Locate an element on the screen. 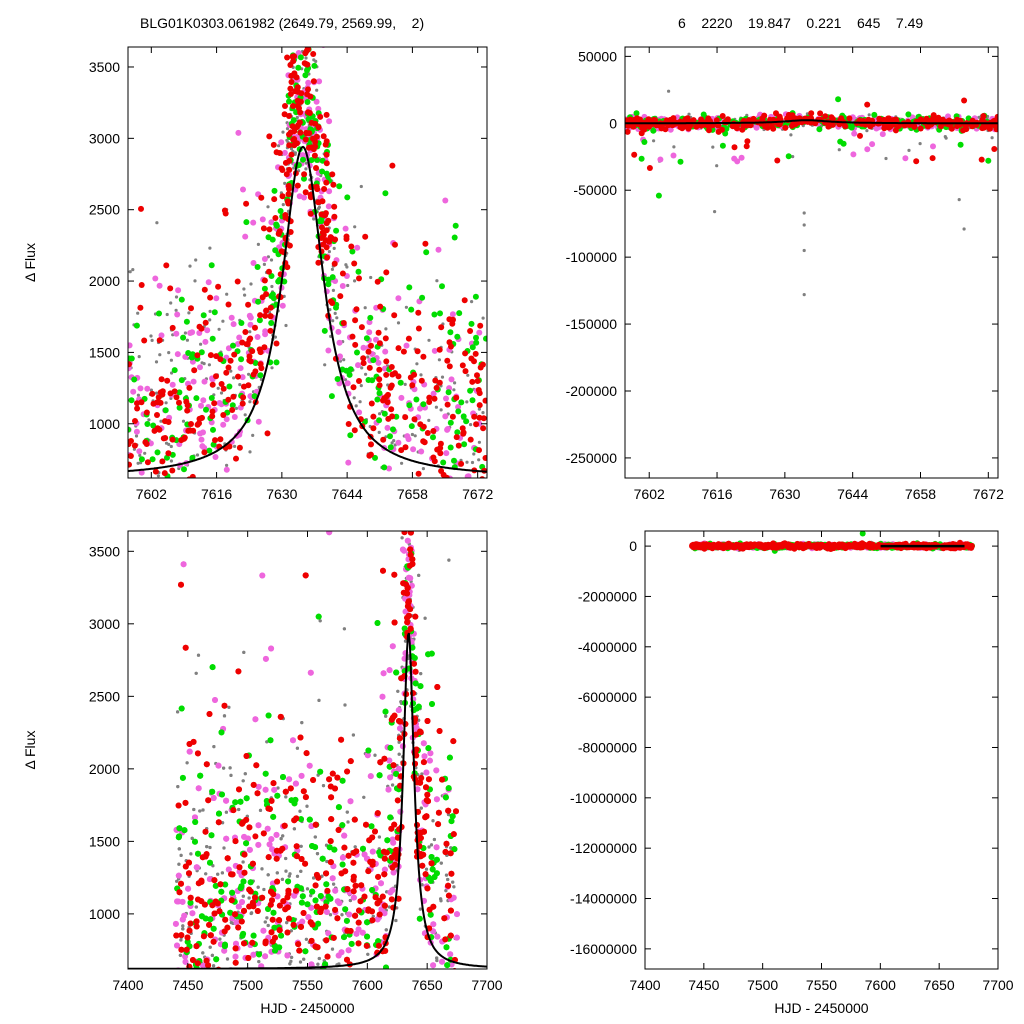  y-tick-label: 3500 is located at coordinates (104, 67).